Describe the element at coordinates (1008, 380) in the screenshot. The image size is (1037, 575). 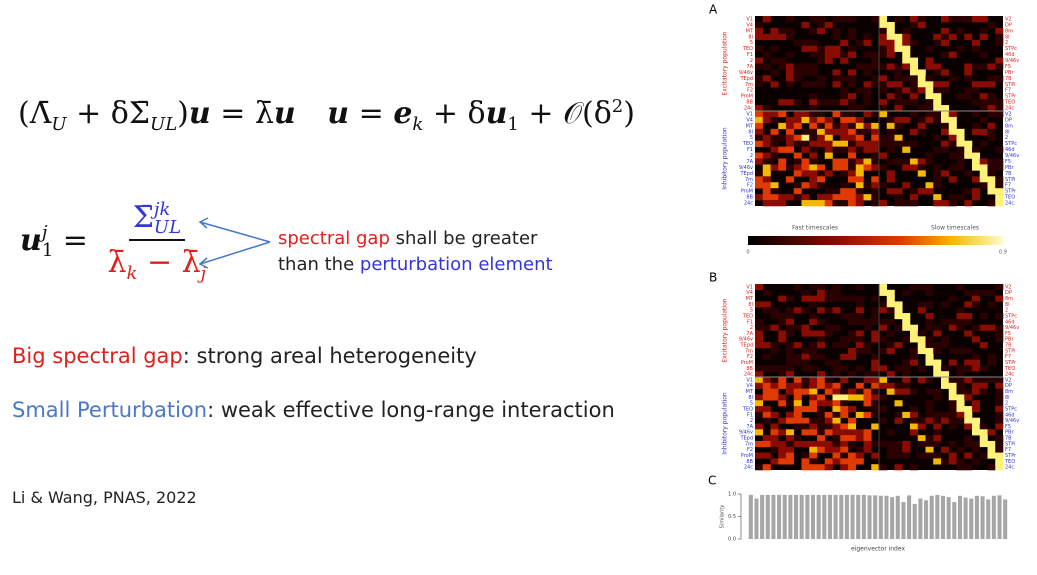
I see `row-label: V2` at that location.